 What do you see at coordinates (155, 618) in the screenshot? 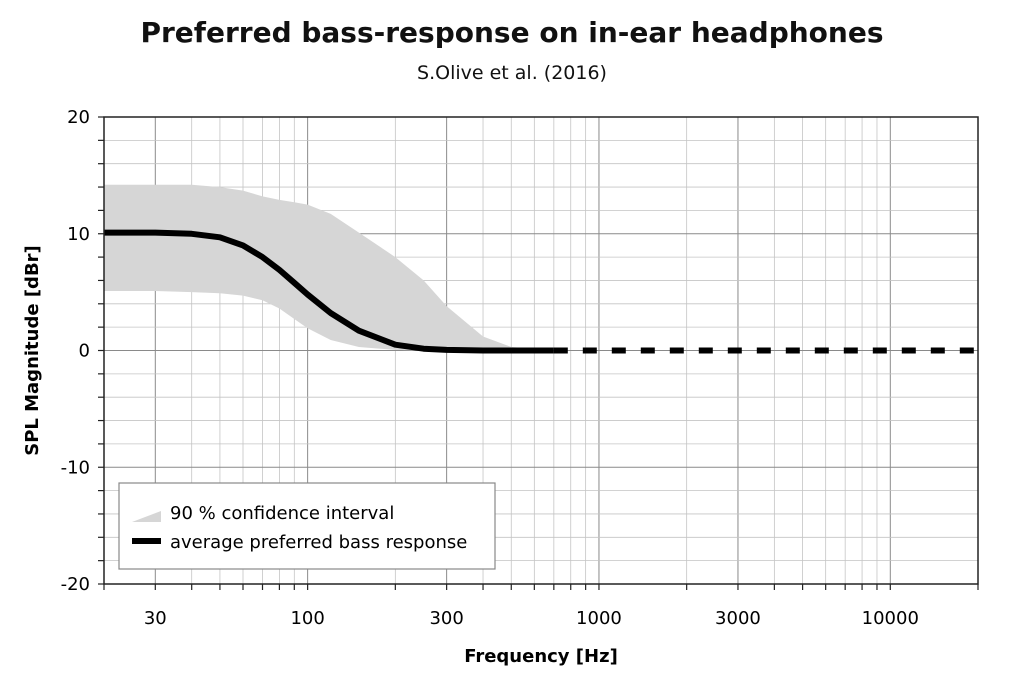
I see `x-tick-label: 30` at bounding box center [155, 618].